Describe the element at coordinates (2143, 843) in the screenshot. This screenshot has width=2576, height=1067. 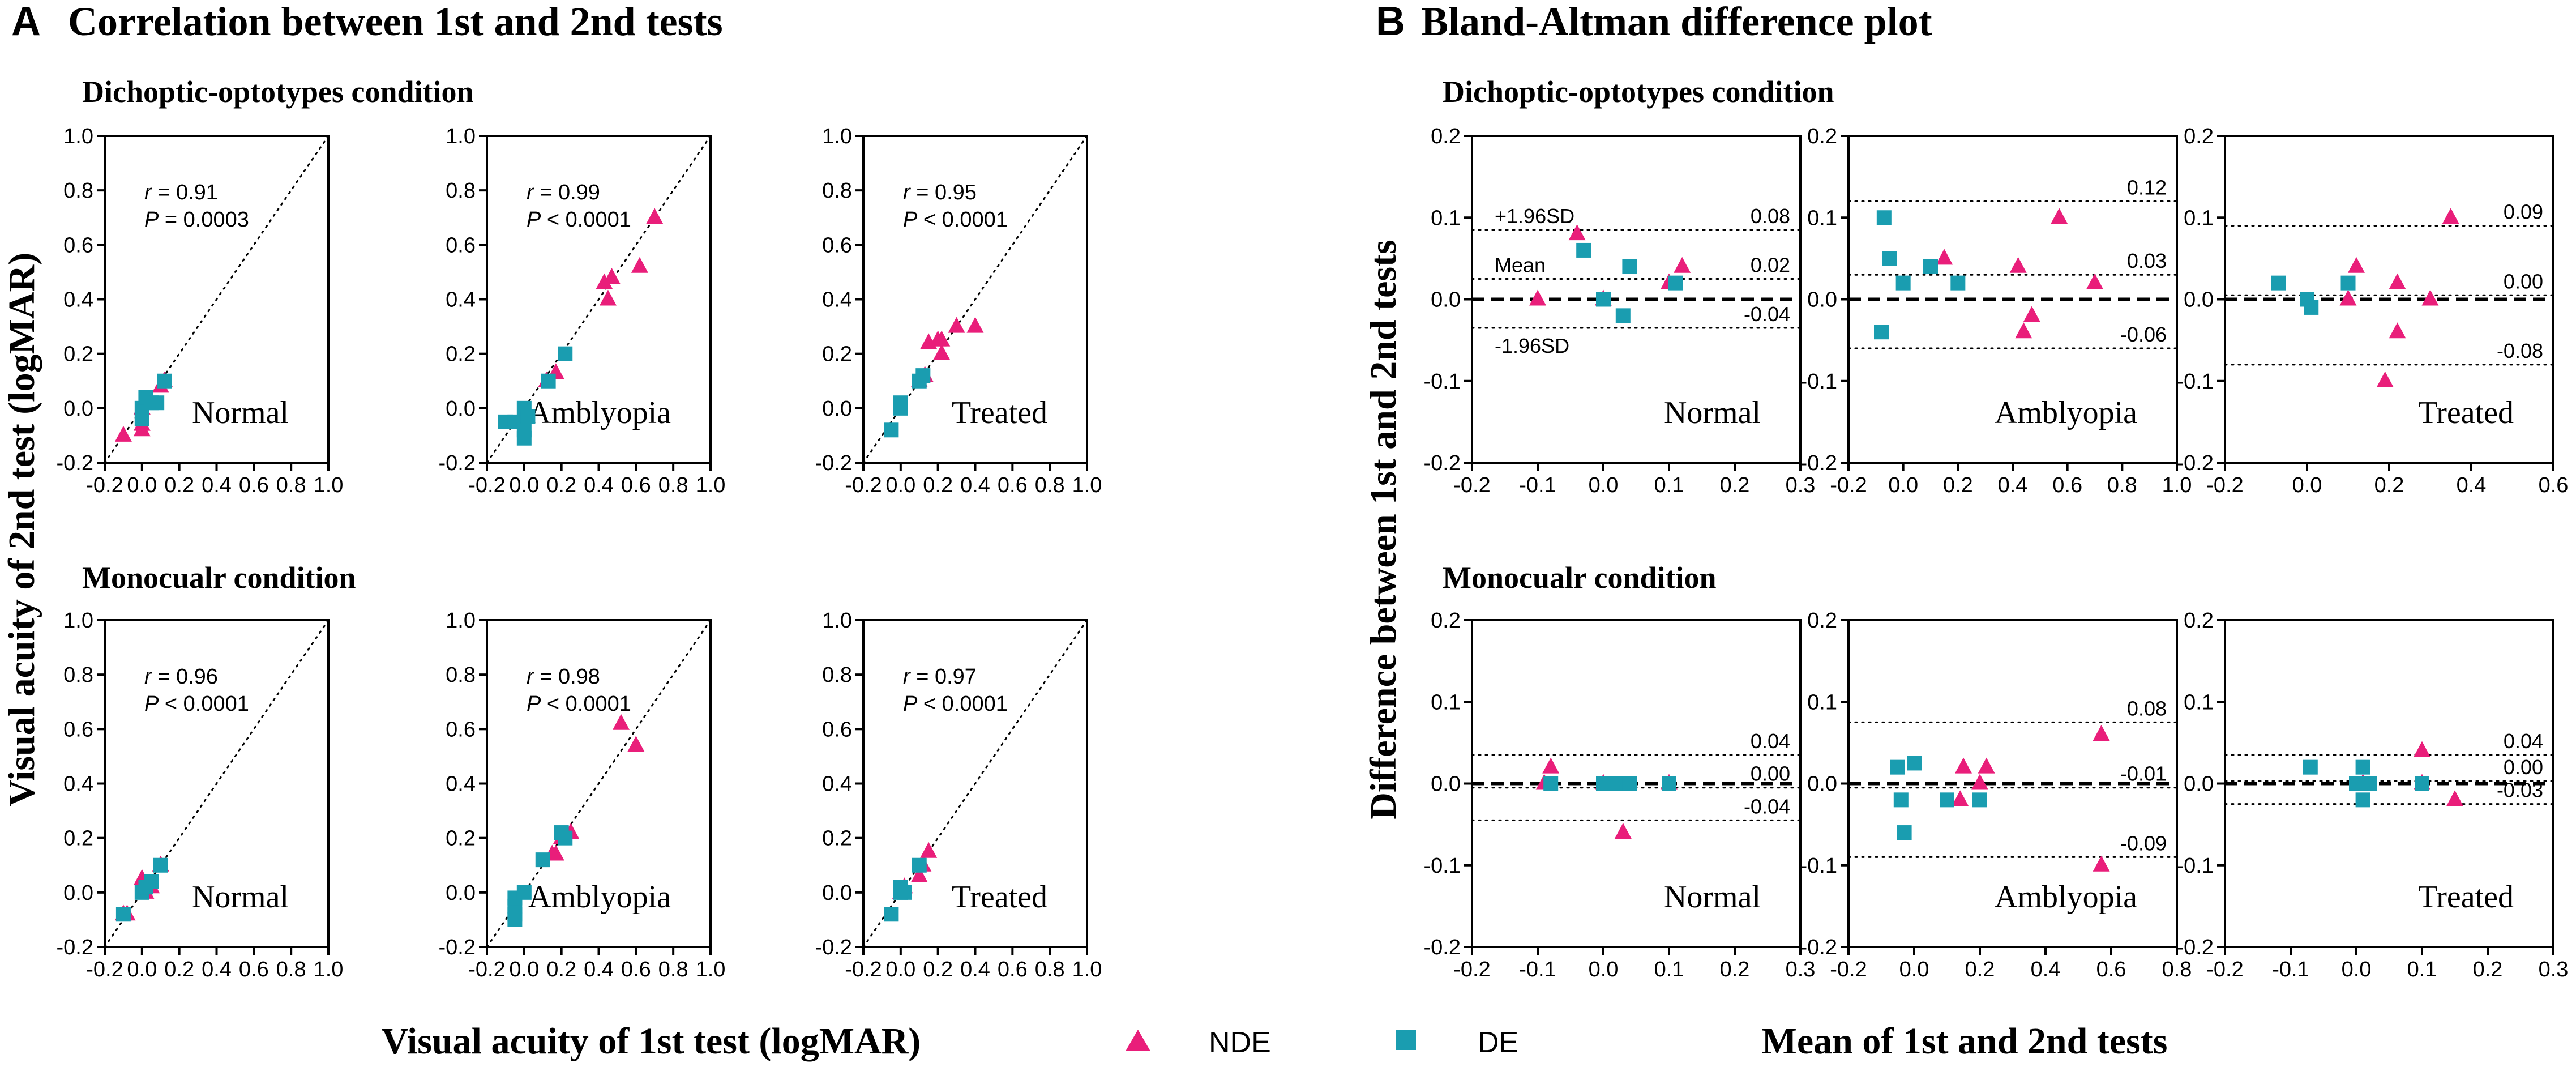
I see `reference-line-label: -0.09` at that location.